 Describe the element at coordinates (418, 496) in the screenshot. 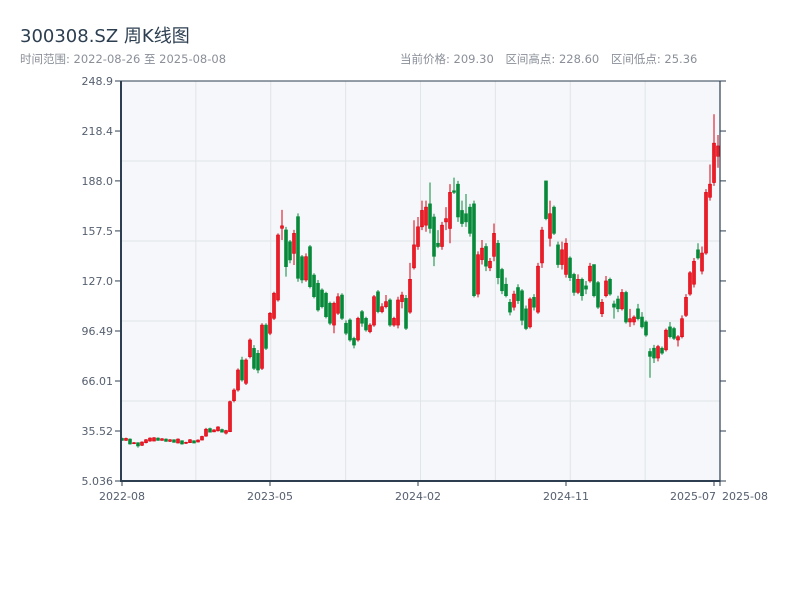

I see `x-tick-label: 2024-02` at that location.